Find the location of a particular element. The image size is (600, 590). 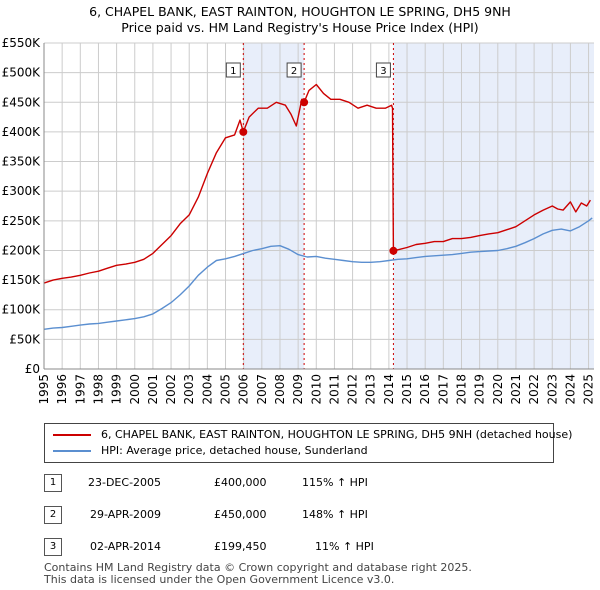

y-tick-label: £500K is located at coordinates (22, 73).